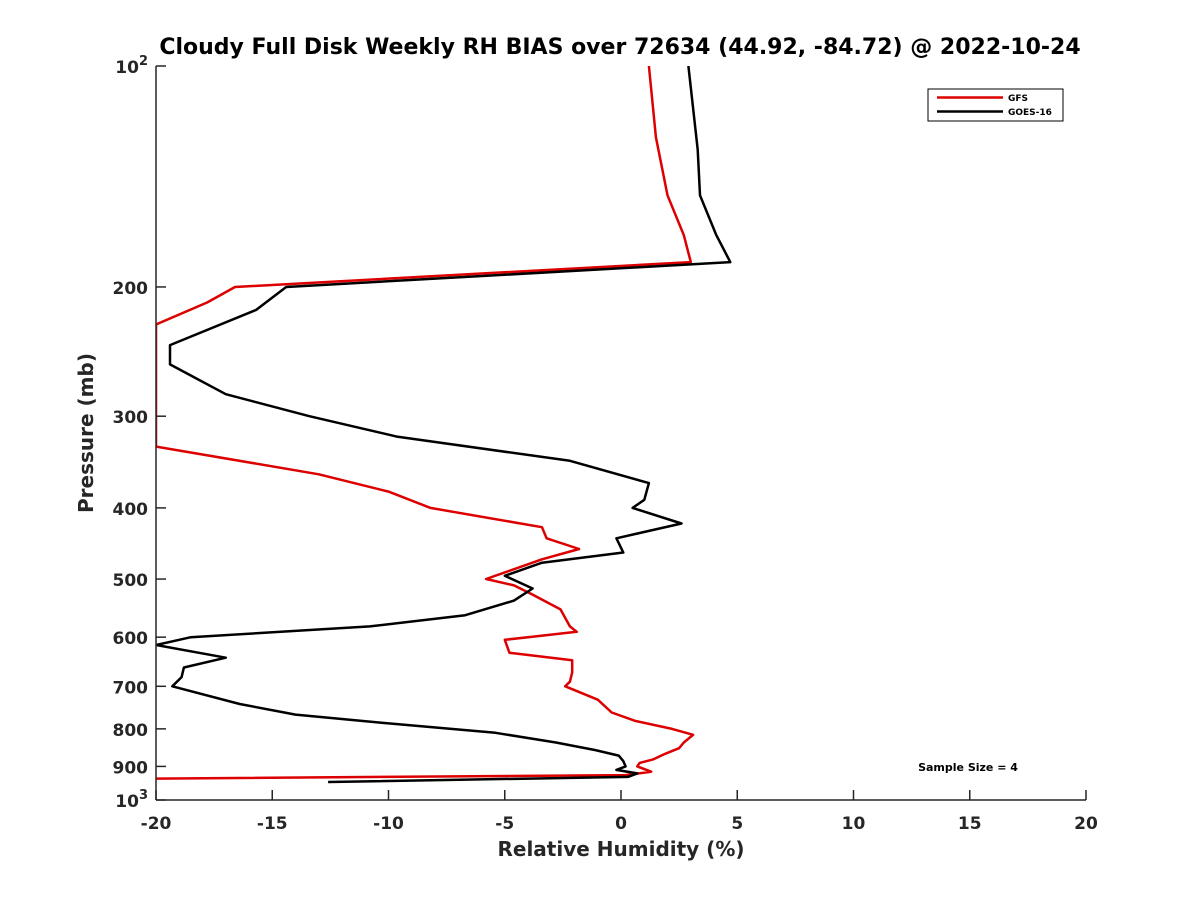  What do you see at coordinates (388, 824) in the screenshot?
I see `x-tick-label: -10` at bounding box center [388, 824].